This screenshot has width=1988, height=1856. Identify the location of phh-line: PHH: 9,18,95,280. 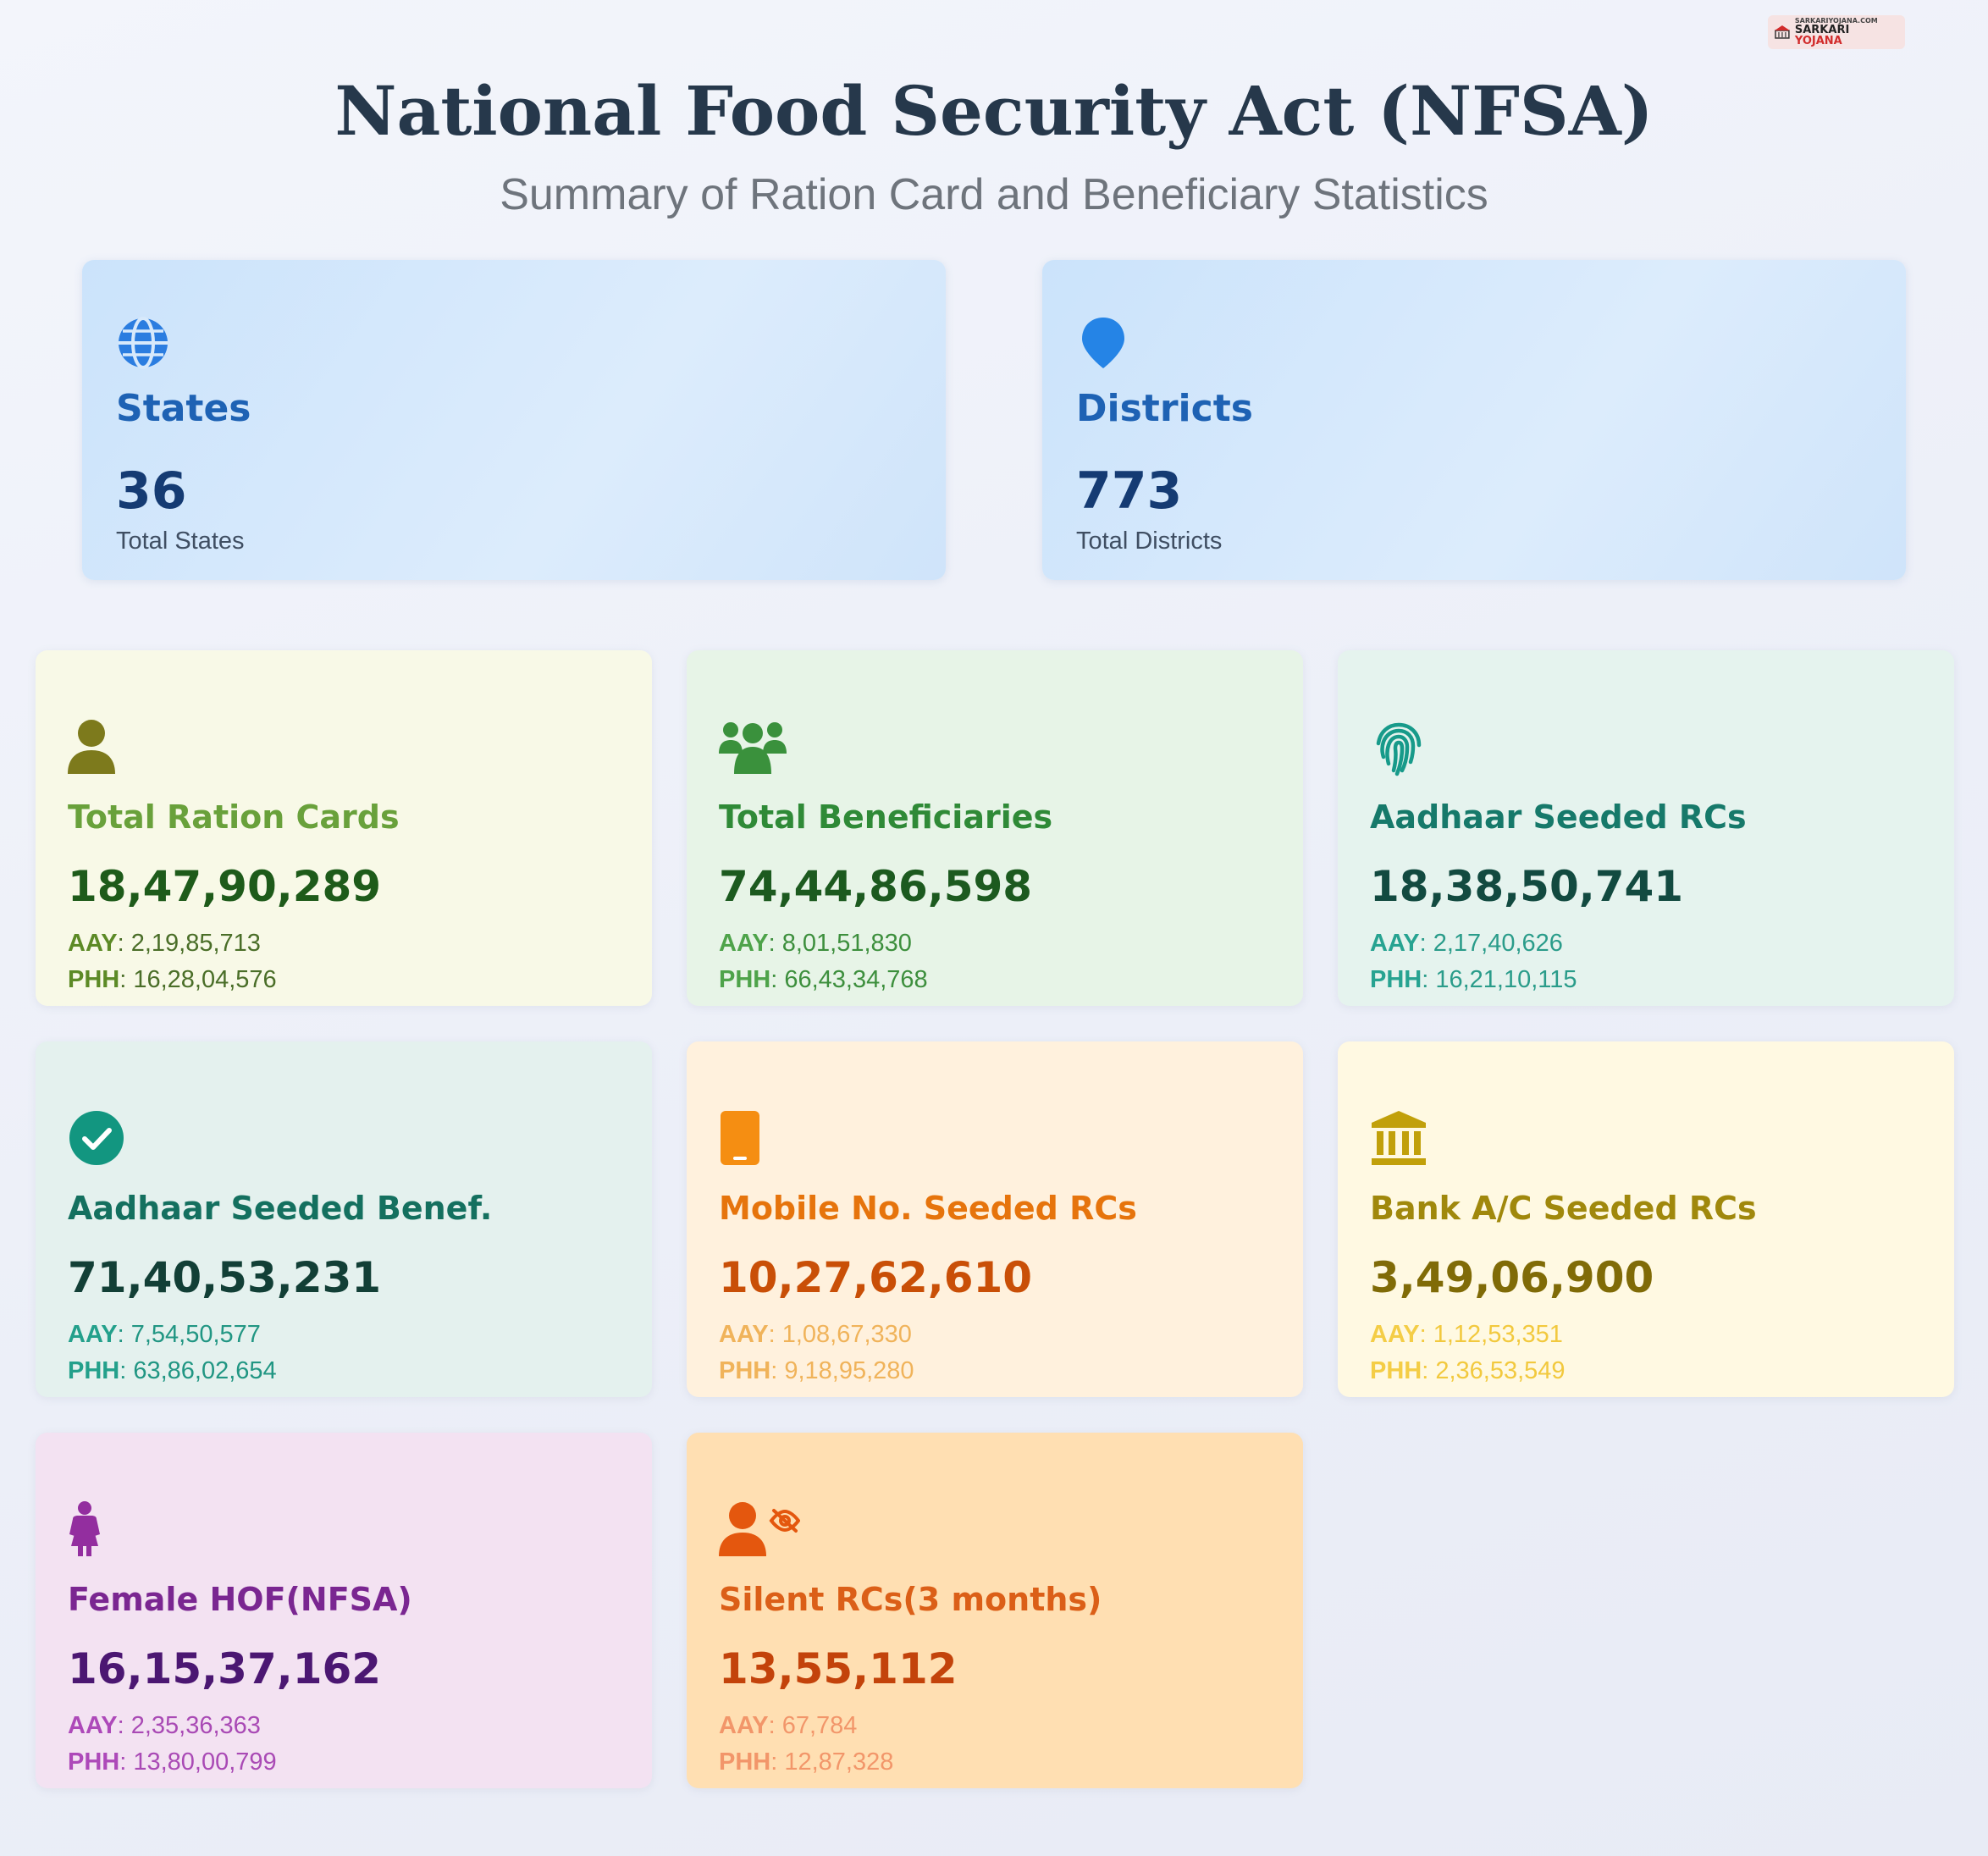
(816, 1370).